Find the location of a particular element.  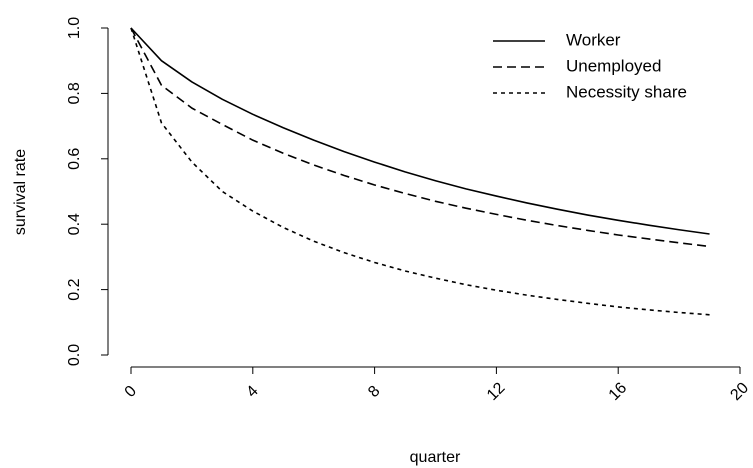

y-tick-label: 0.0 is located at coordinates (74, 355).